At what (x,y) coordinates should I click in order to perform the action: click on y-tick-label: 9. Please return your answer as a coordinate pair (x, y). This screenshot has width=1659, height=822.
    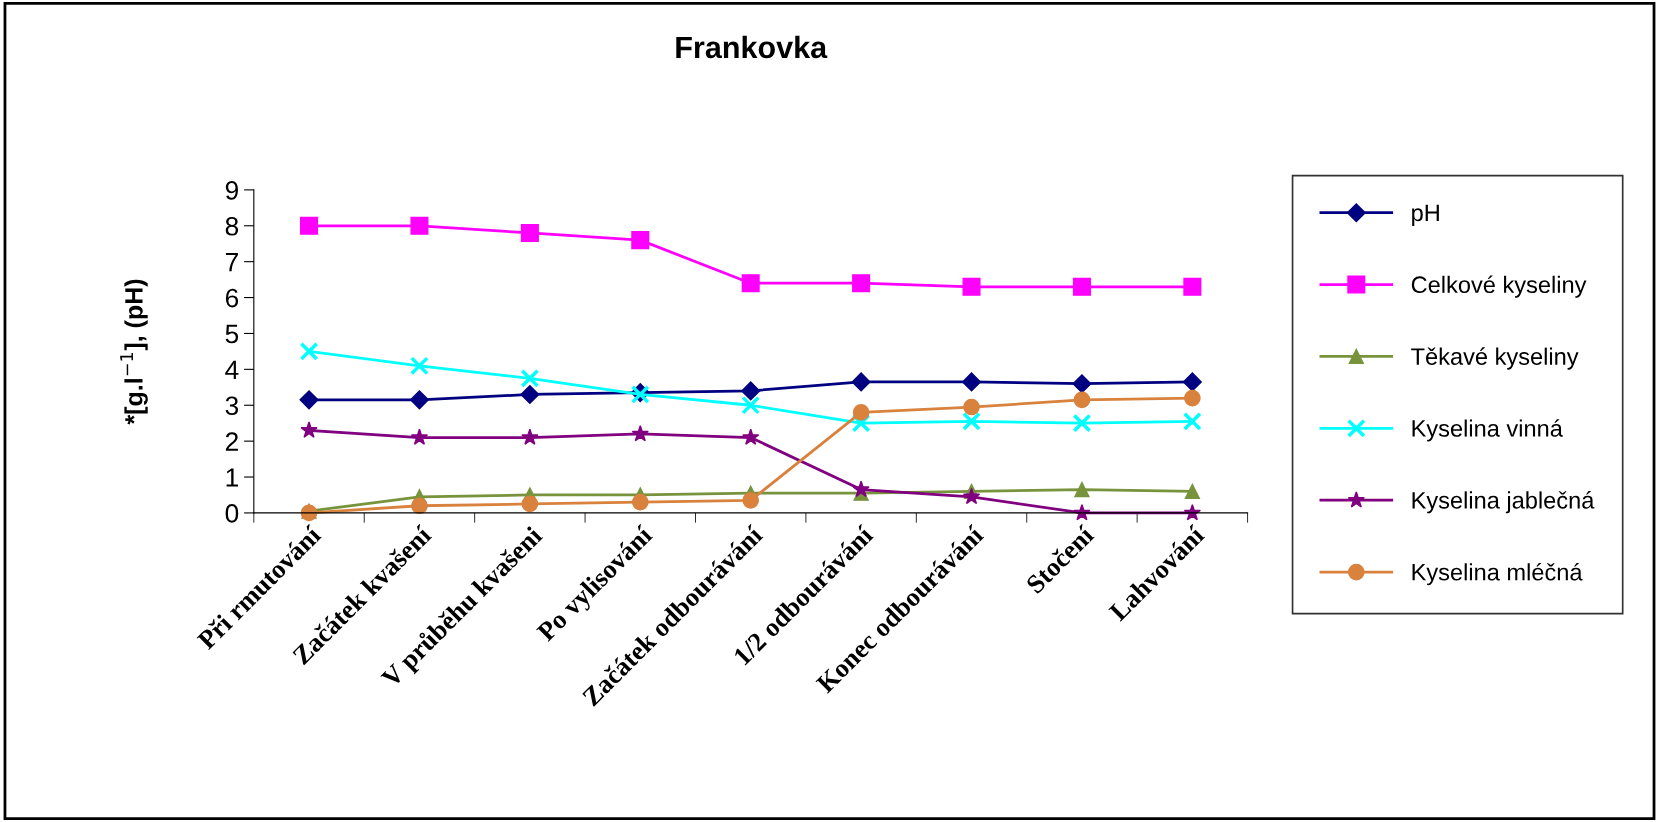
    Looking at the image, I should click on (231, 190).